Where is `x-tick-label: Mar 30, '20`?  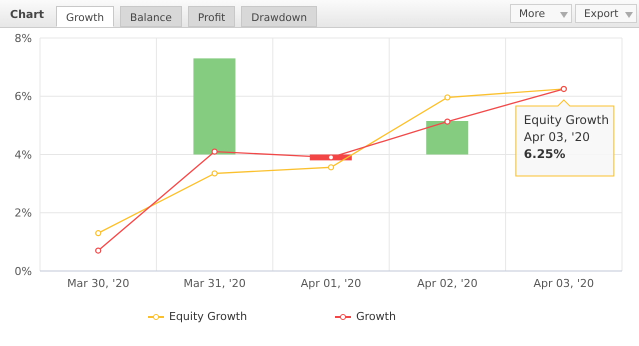
x-tick-label: Mar 30, '20 is located at coordinates (98, 283).